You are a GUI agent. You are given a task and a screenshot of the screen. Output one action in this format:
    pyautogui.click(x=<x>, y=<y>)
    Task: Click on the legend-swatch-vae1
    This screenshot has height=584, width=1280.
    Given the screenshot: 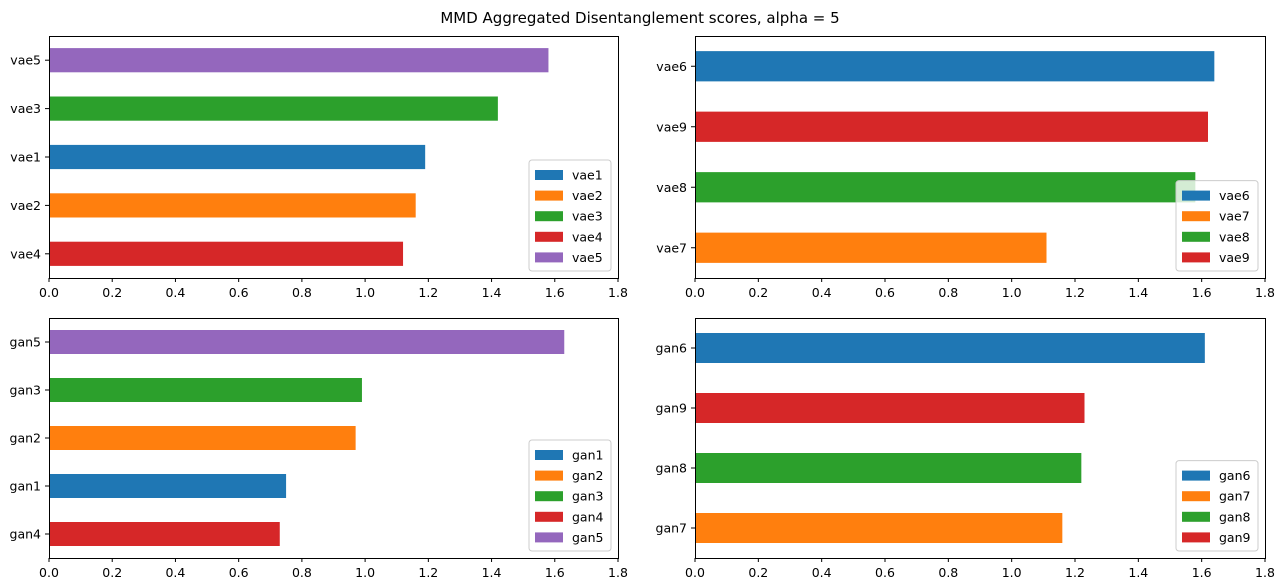 What is the action you would take?
    pyautogui.click(x=549, y=175)
    